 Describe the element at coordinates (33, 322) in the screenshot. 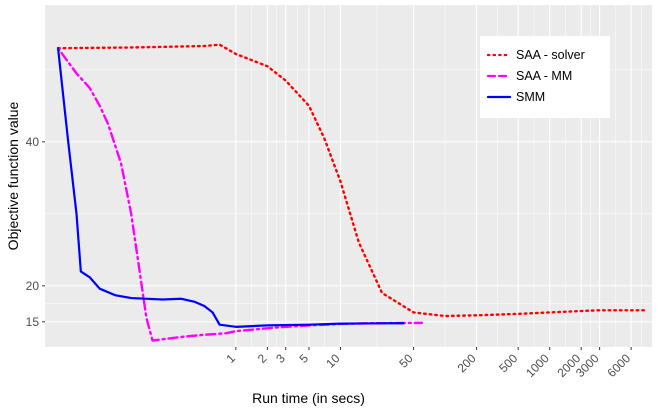

I see `y-tick-label: 15` at that location.